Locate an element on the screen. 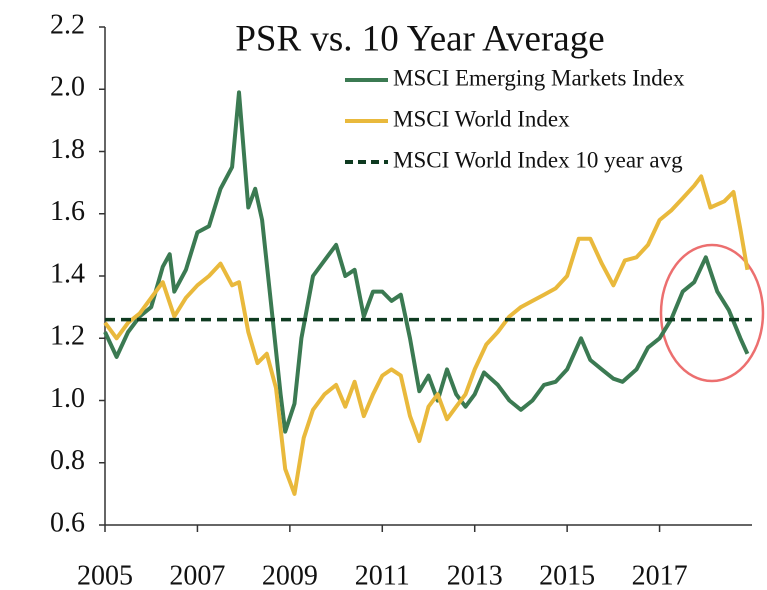 This screenshot has height=590, width=767. x-tick-label: 2009 is located at coordinates (290, 575).